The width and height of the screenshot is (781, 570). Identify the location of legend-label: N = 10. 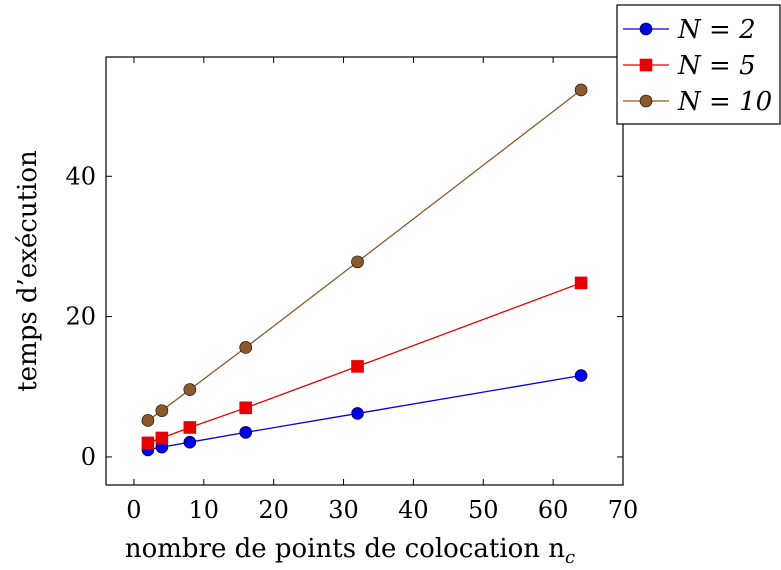
(724, 102).